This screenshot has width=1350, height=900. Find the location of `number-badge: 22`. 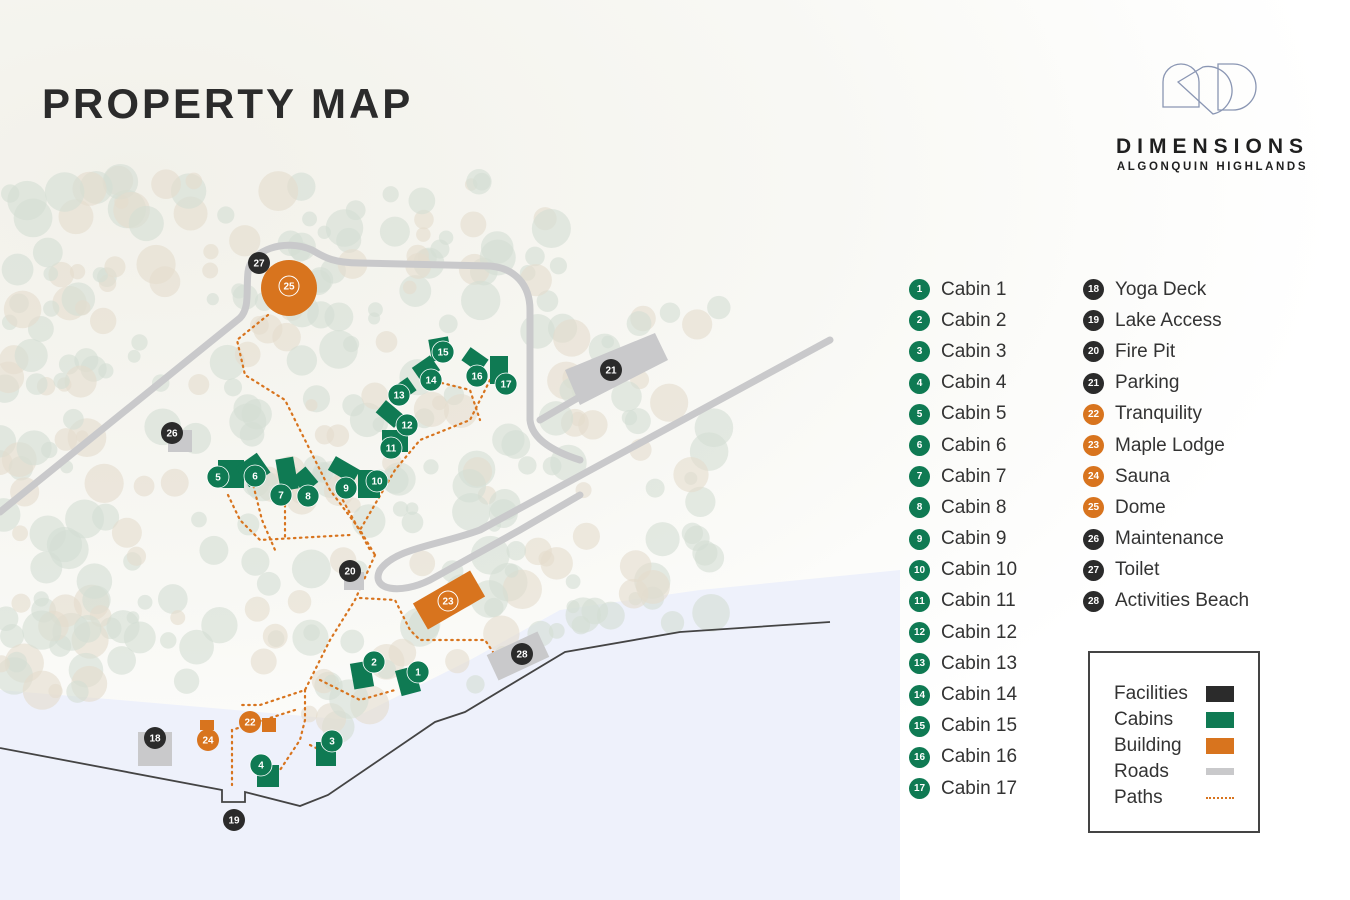

number-badge: 22 is located at coordinates (1093, 414).